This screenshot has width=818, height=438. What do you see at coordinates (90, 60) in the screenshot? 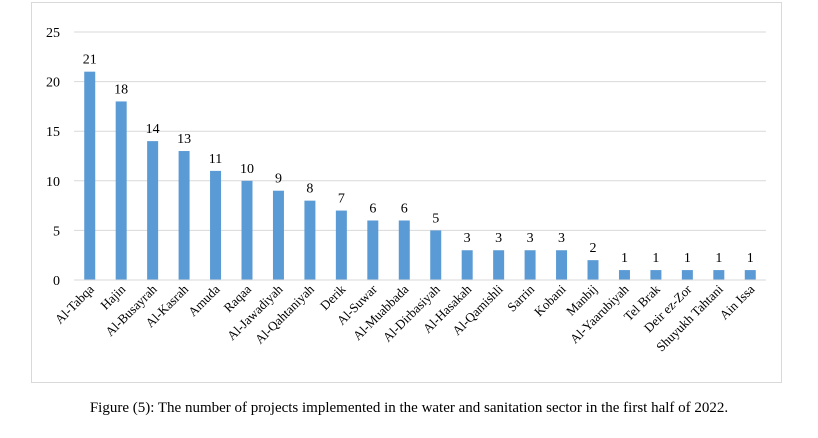
I see `data-label: 21` at bounding box center [90, 60].